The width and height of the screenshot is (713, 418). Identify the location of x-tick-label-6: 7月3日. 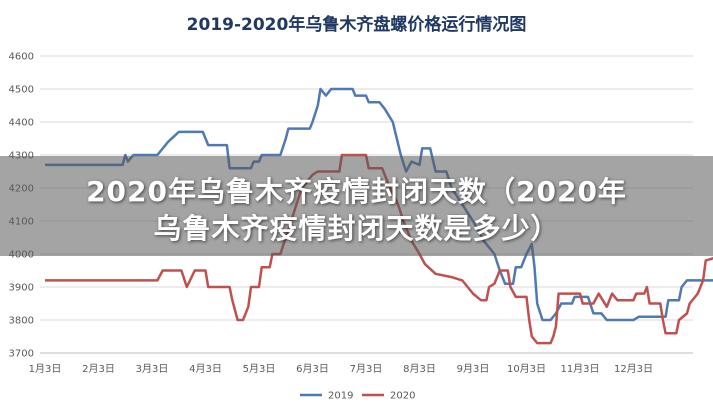
(366, 369).